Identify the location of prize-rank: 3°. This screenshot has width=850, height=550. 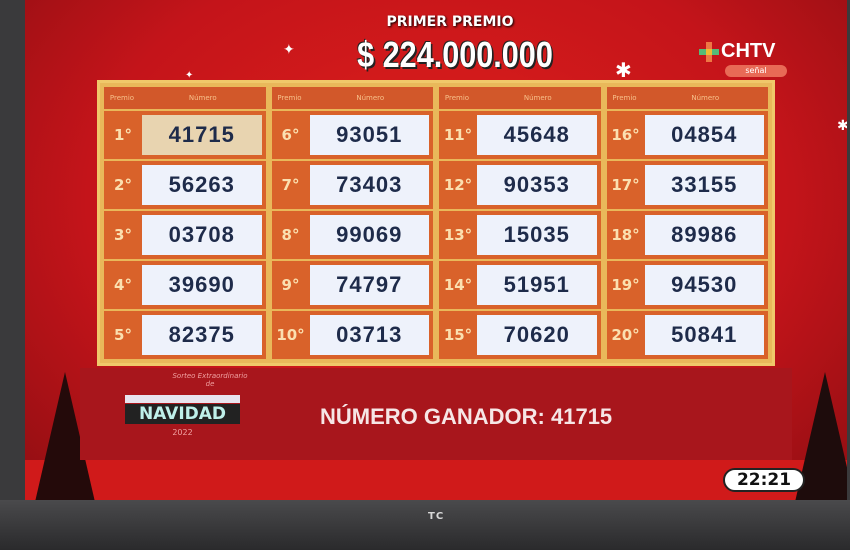
(123, 235).